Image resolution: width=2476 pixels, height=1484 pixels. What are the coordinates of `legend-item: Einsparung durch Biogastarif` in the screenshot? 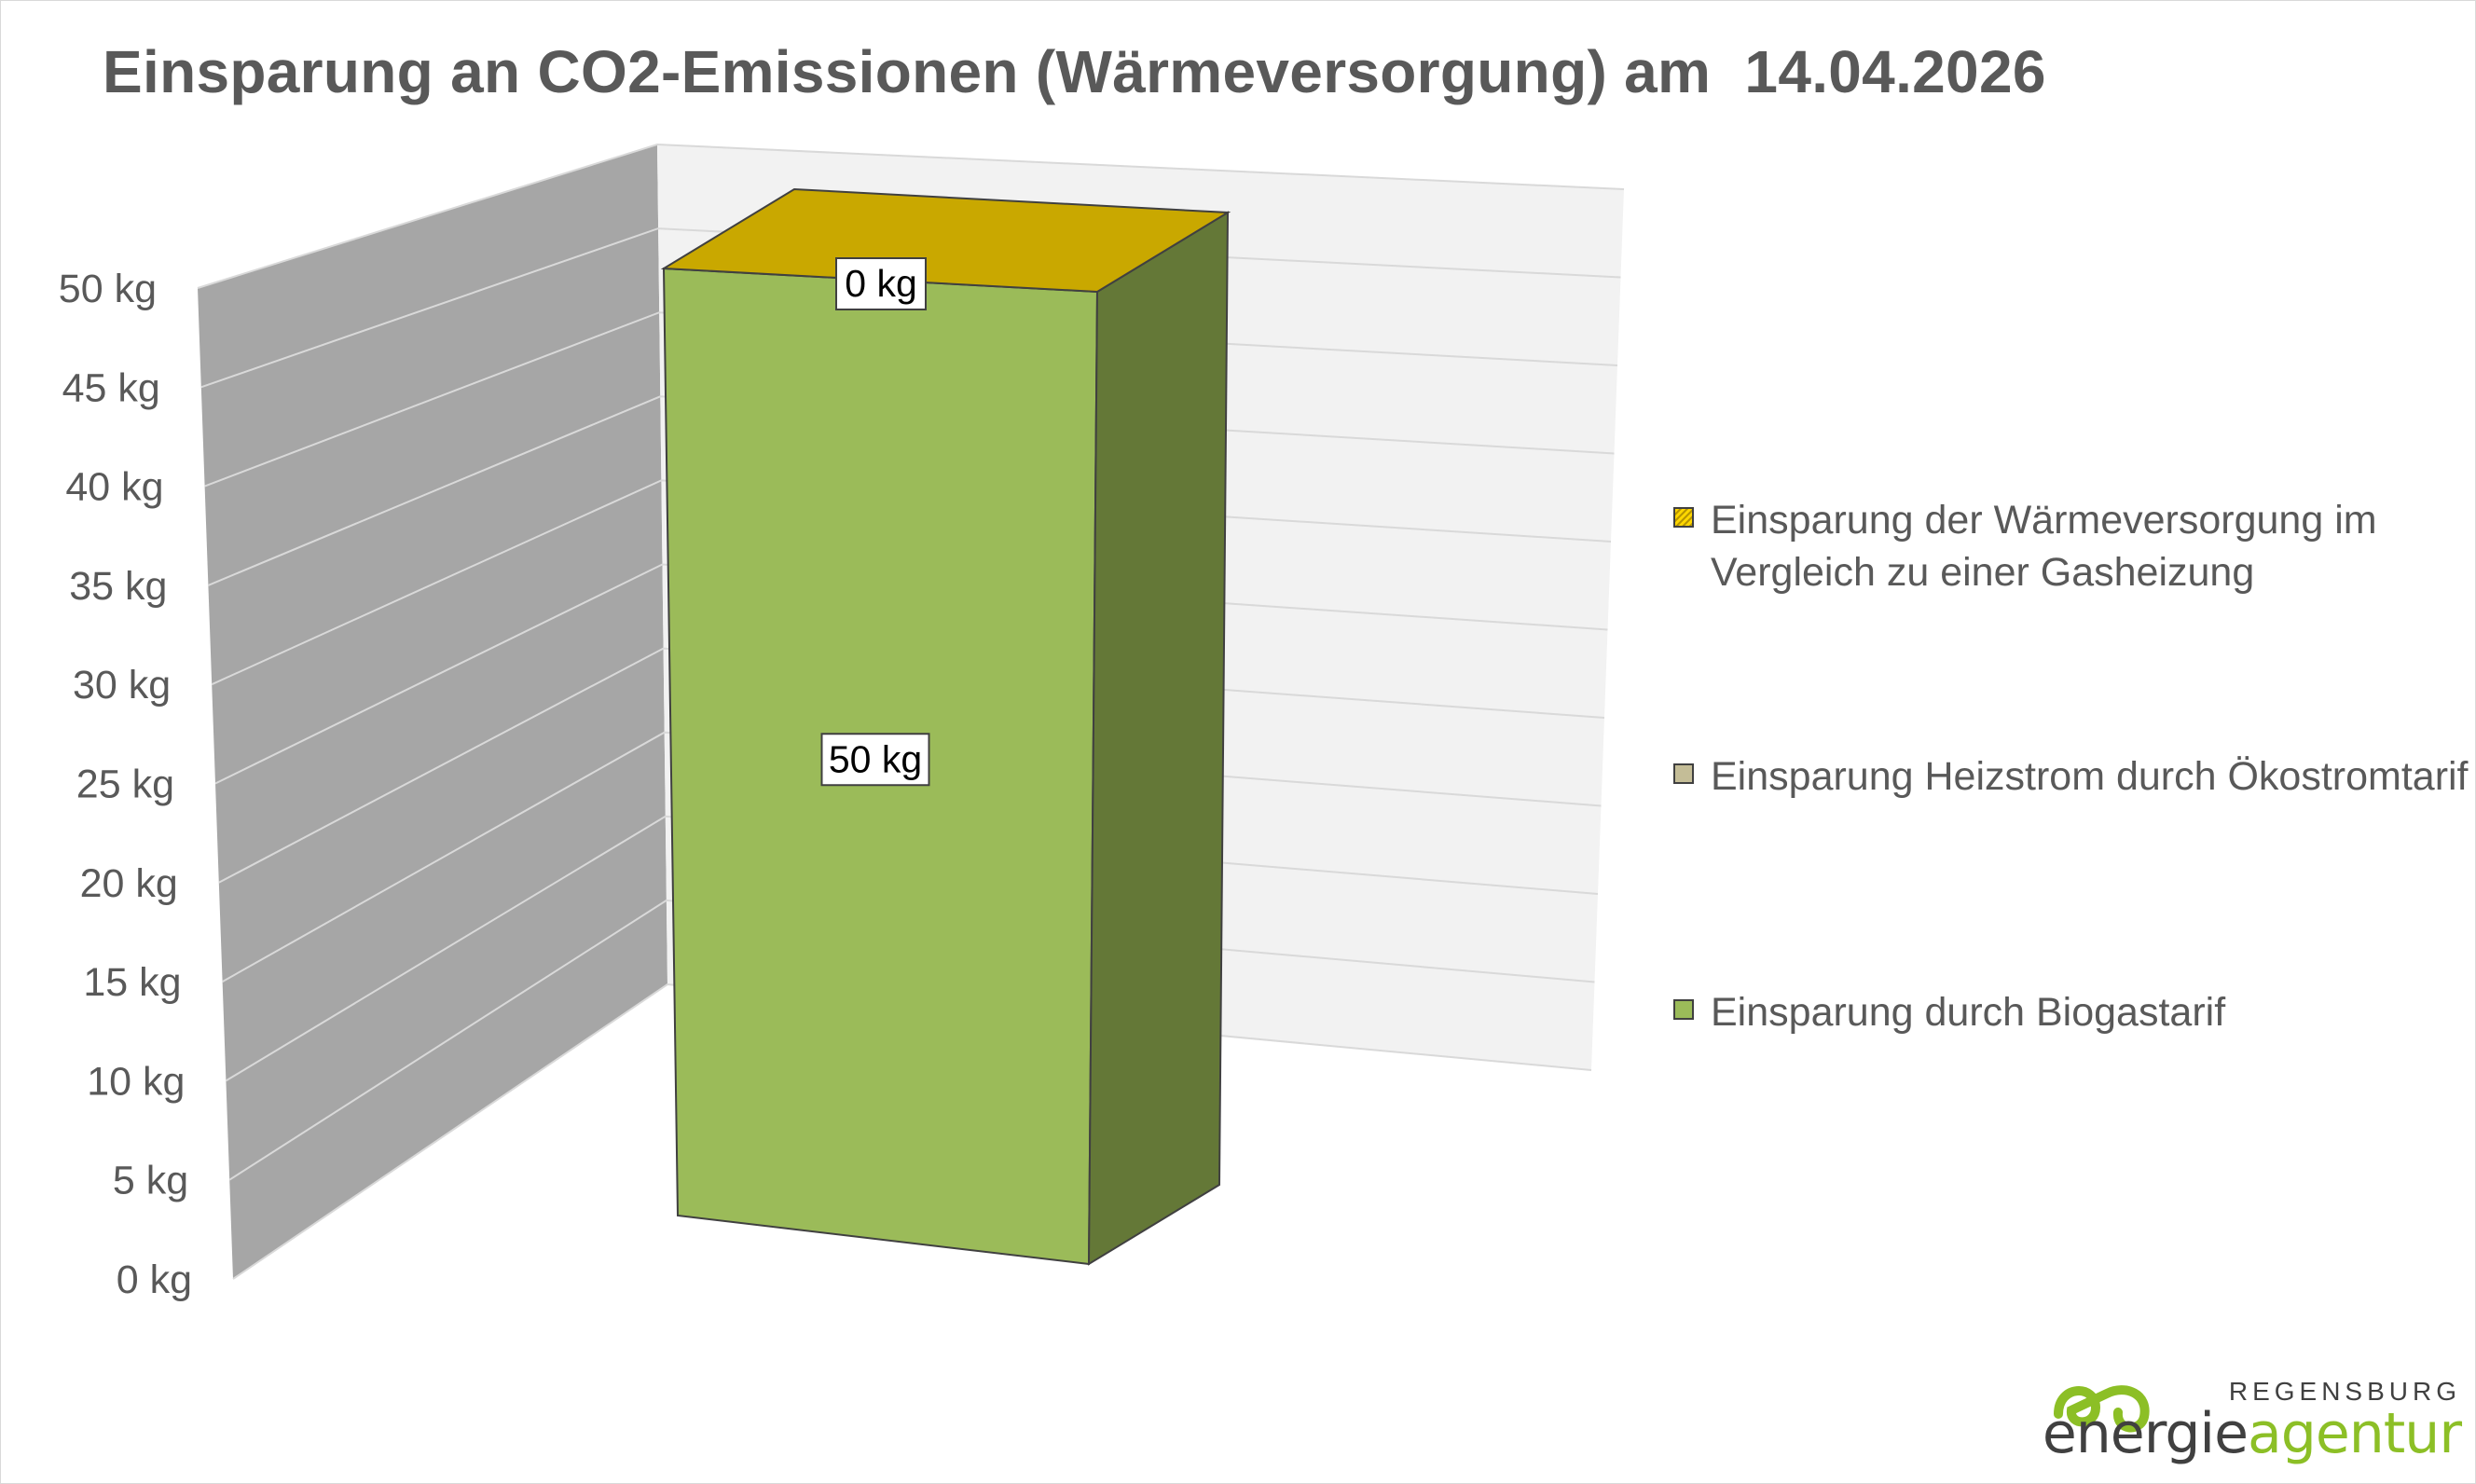 It's located at (2074, 1012).